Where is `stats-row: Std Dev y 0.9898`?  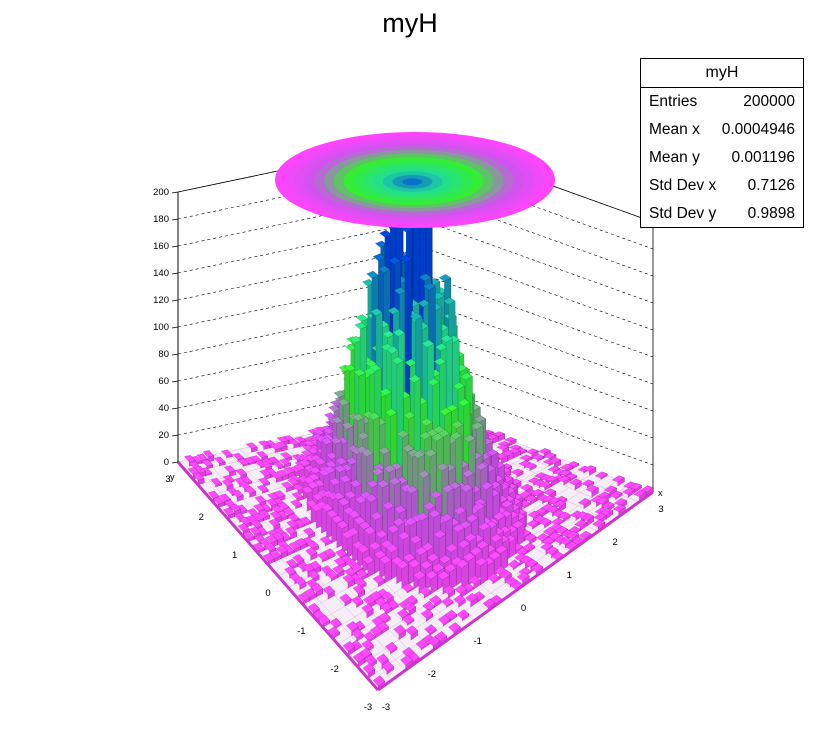
stats-row: Std Dev y 0.9898 is located at coordinates (722, 214).